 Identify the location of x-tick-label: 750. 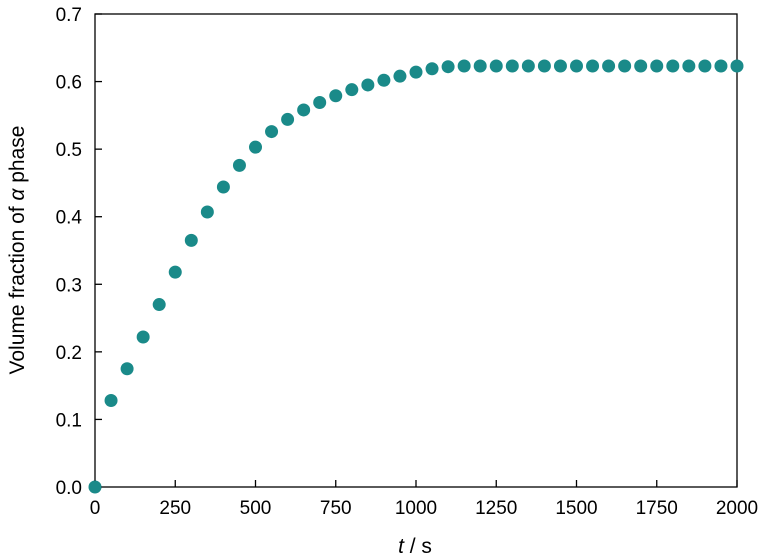
(336, 508).